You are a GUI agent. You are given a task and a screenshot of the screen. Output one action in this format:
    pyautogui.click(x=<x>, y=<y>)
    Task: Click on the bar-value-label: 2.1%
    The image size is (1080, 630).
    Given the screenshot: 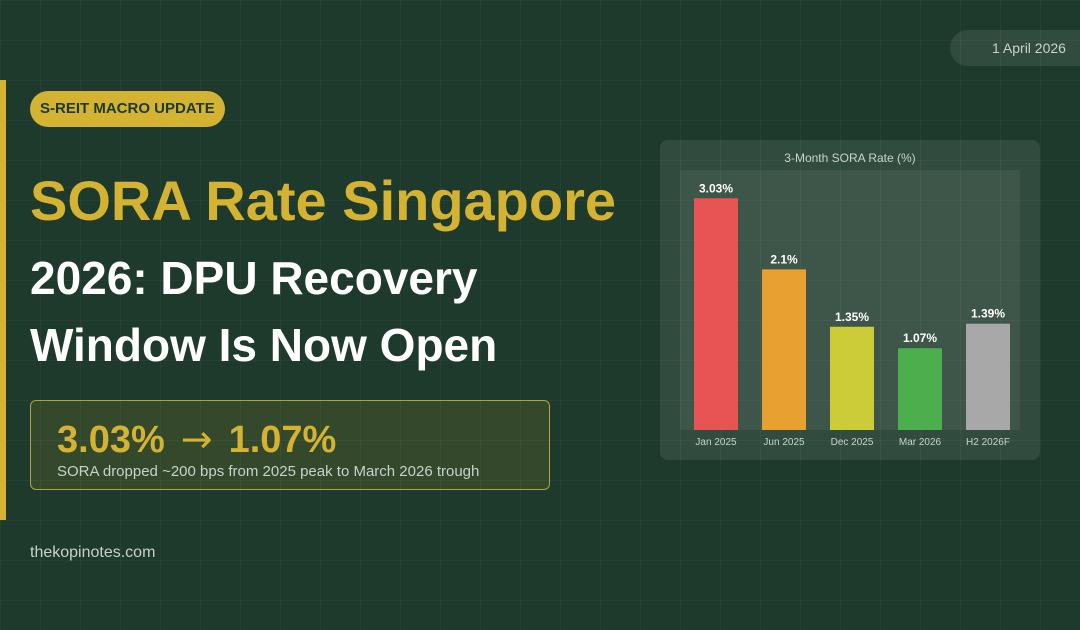 What is the action you would take?
    pyautogui.click(x=784, y=259)
    